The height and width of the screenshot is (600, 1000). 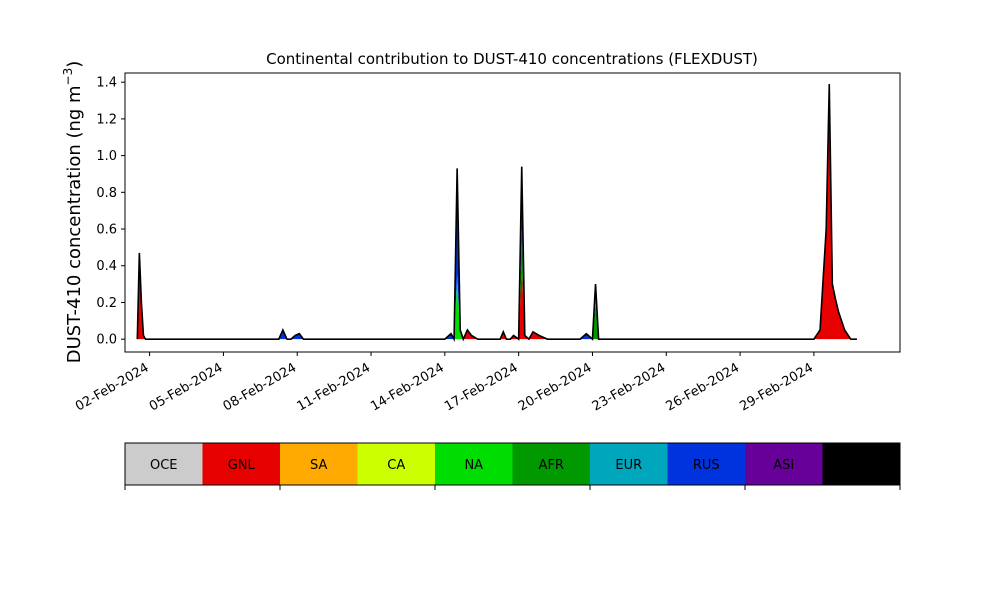 What do you see at coordinates (106, 230) in the screenshot?
I see `y-tick-label: 0.6` at bounding box center [106, 230].